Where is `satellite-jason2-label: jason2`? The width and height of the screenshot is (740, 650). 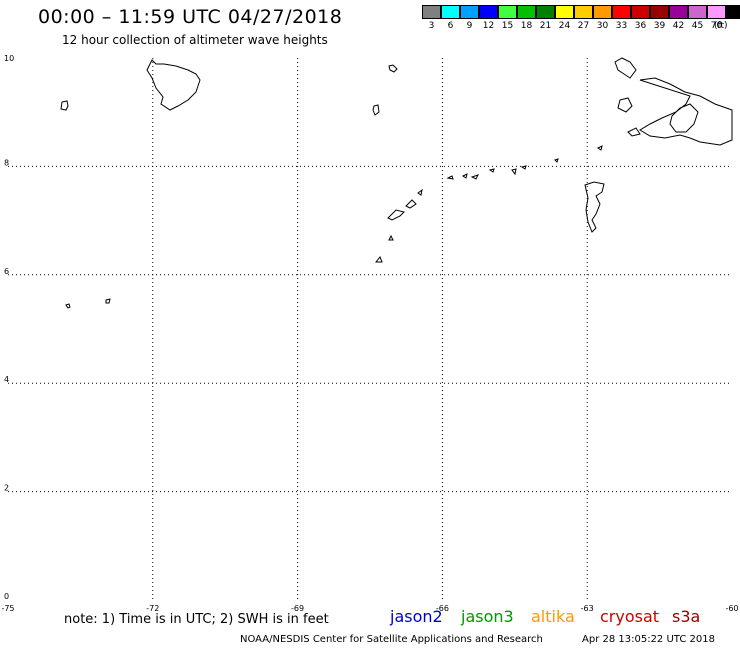
satellite-jason2-label: jason2 is located at coordinates (416, 616).